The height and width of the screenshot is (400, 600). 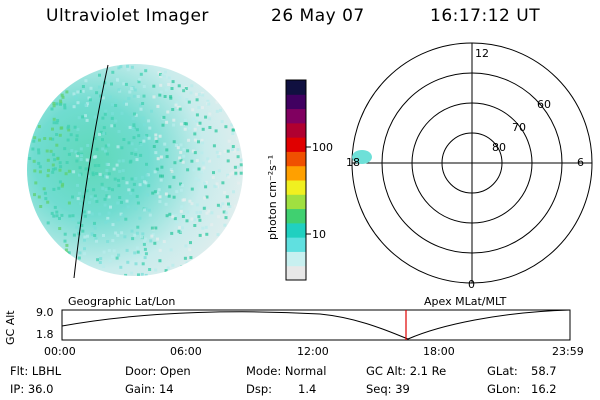 What do you see at coordinates (580, 162) in the screenshot?
I see `mlt-label-6: 6` at bounding box center [580, 162].